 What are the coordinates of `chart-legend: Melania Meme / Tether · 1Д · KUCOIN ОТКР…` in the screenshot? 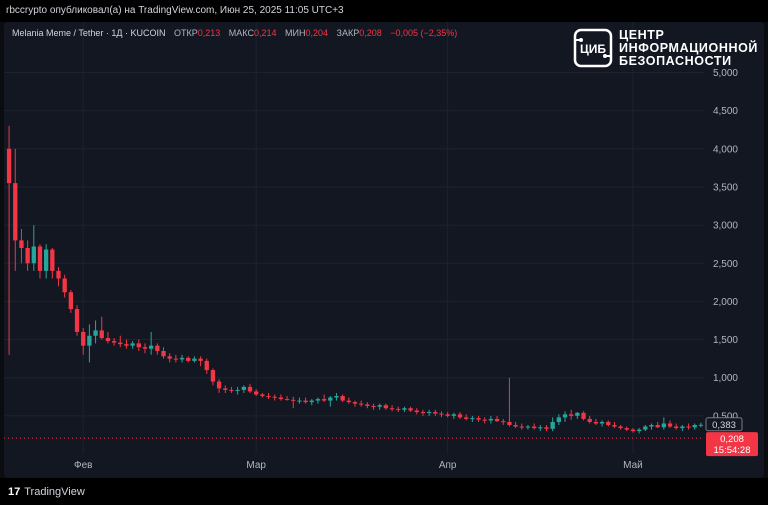 It's located at (237, 33).